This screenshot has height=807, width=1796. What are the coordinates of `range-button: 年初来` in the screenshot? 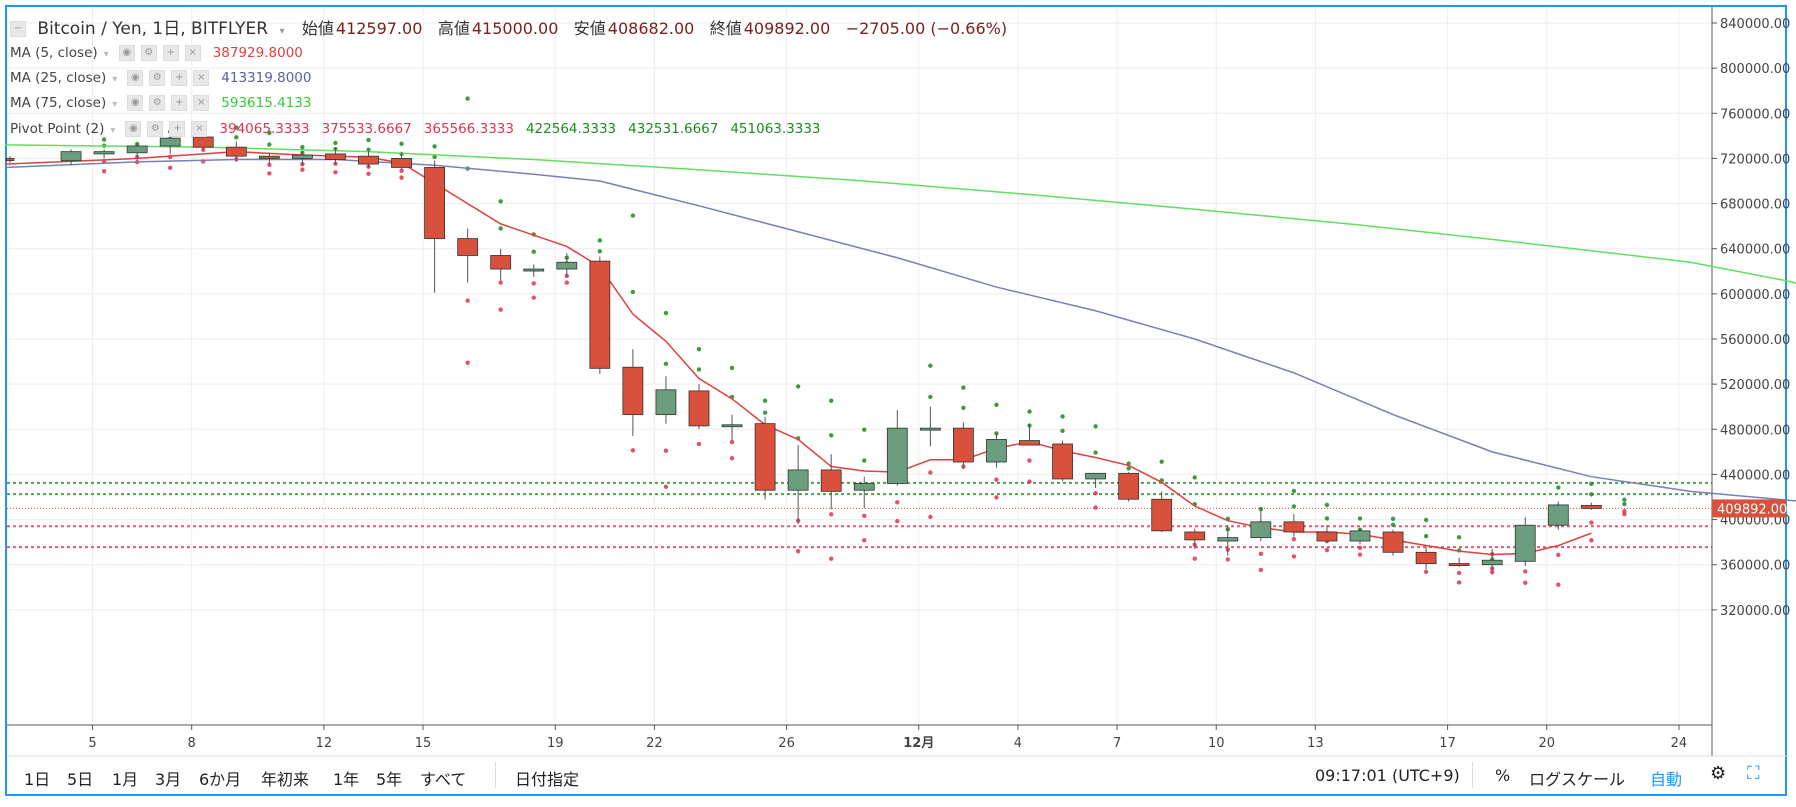 It's located at (285, 779).